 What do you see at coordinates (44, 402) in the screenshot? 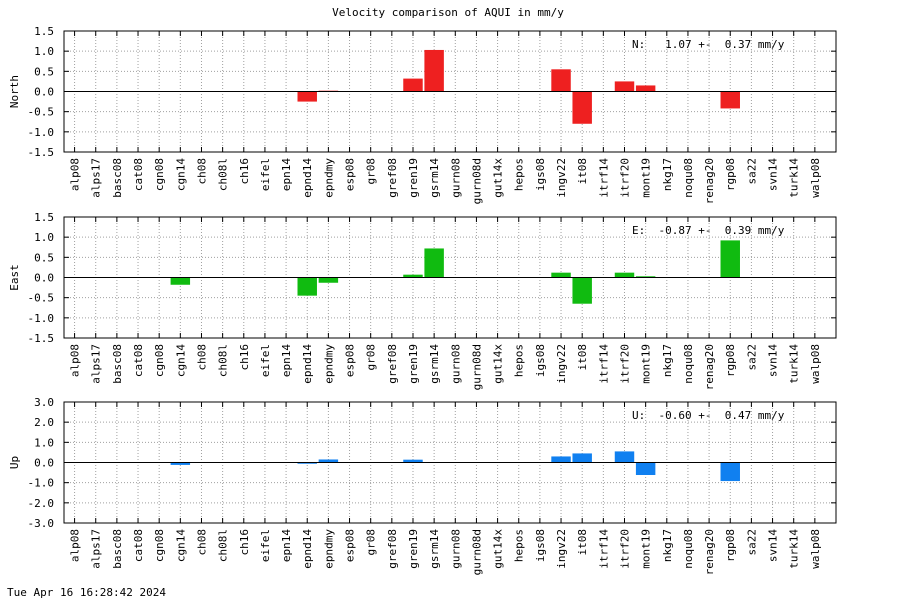
I see `y-tick-label: 3.0` at bounding box center [44, 402].